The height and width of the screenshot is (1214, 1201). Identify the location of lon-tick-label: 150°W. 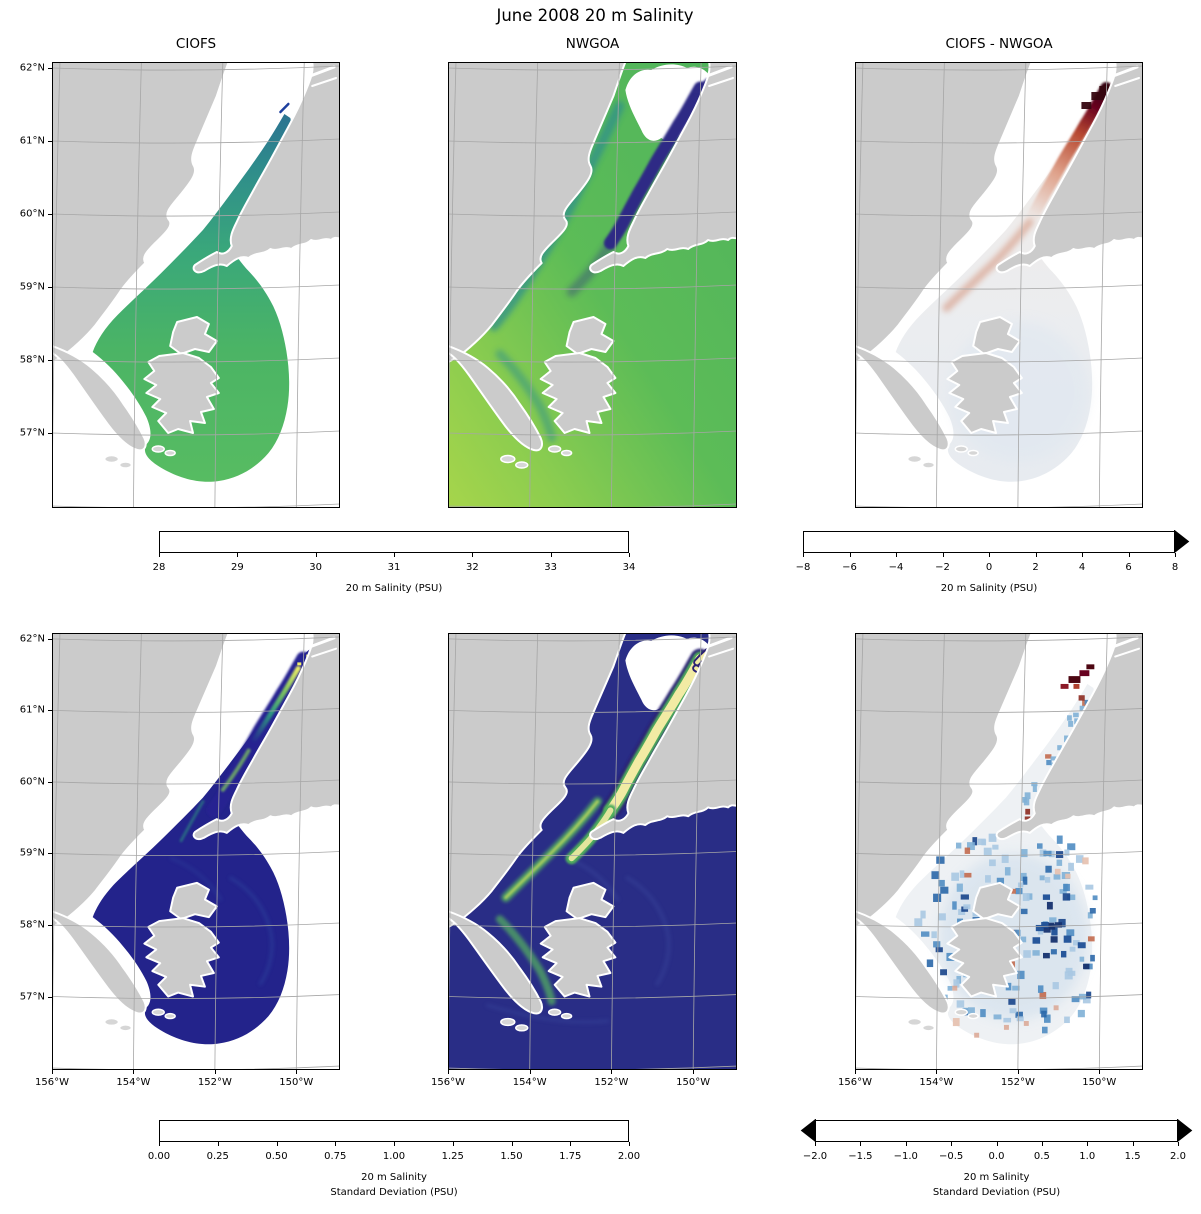
(693, 1082).